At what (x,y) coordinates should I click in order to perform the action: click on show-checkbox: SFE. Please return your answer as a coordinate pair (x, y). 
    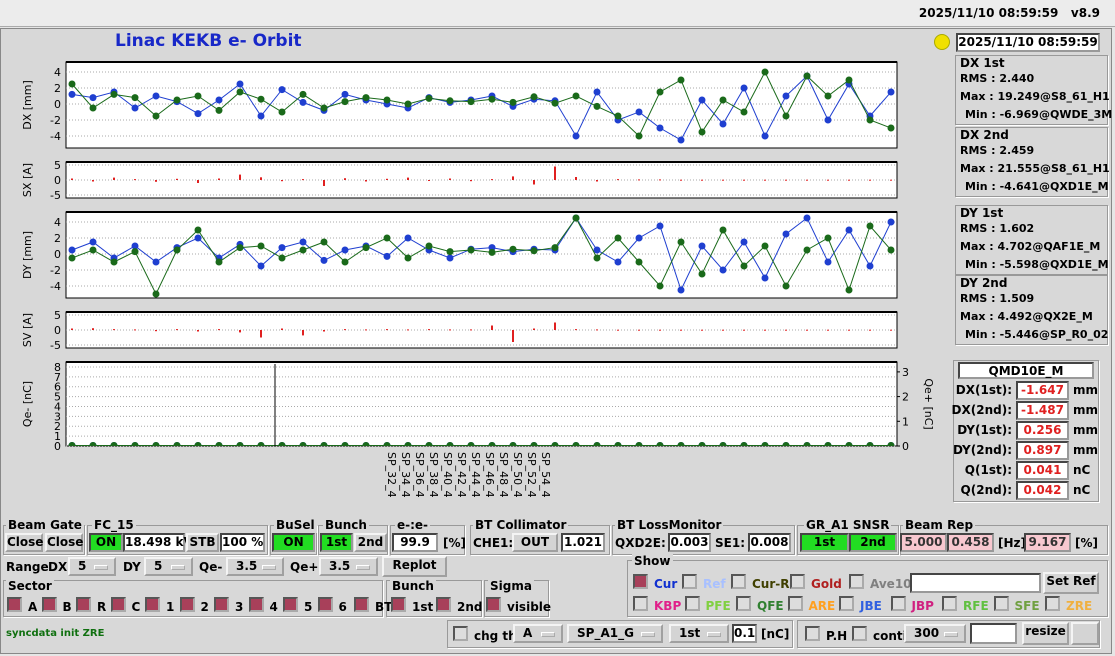
    Looking at the image, I should click on (1016, 605).